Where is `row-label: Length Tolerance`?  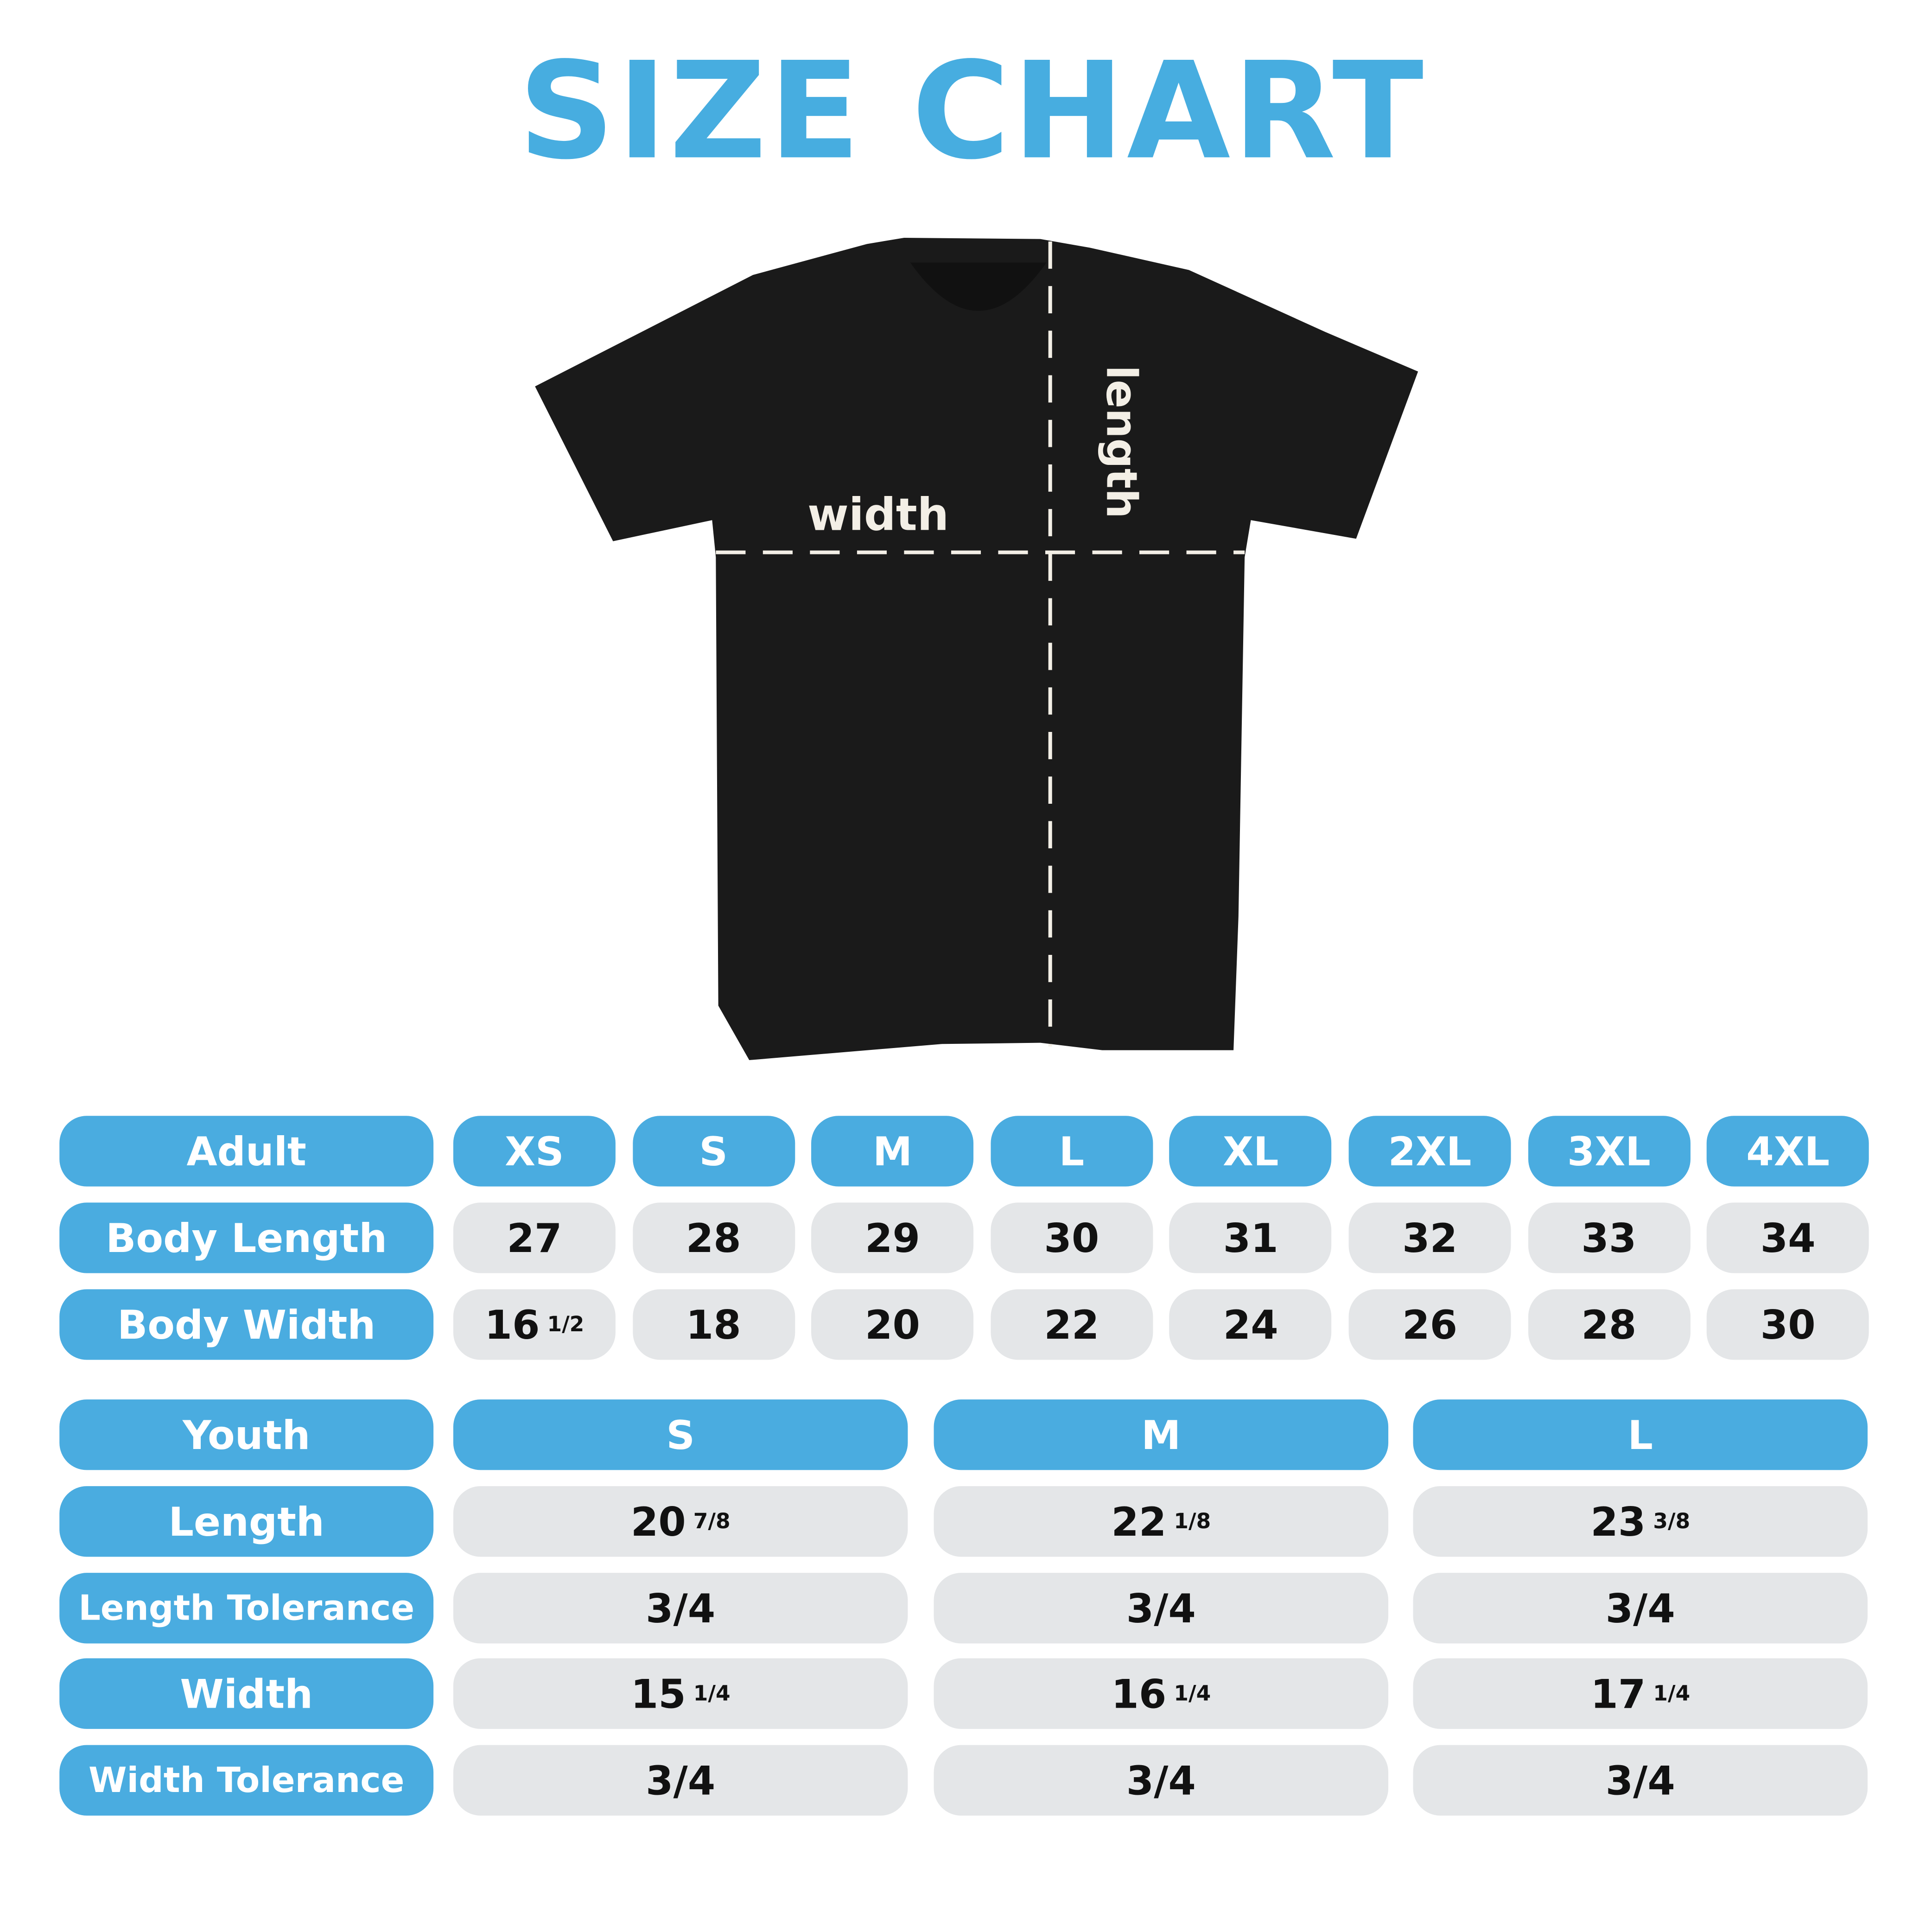 row-label: Length Tolerance is located at coordinates (246, 1608).